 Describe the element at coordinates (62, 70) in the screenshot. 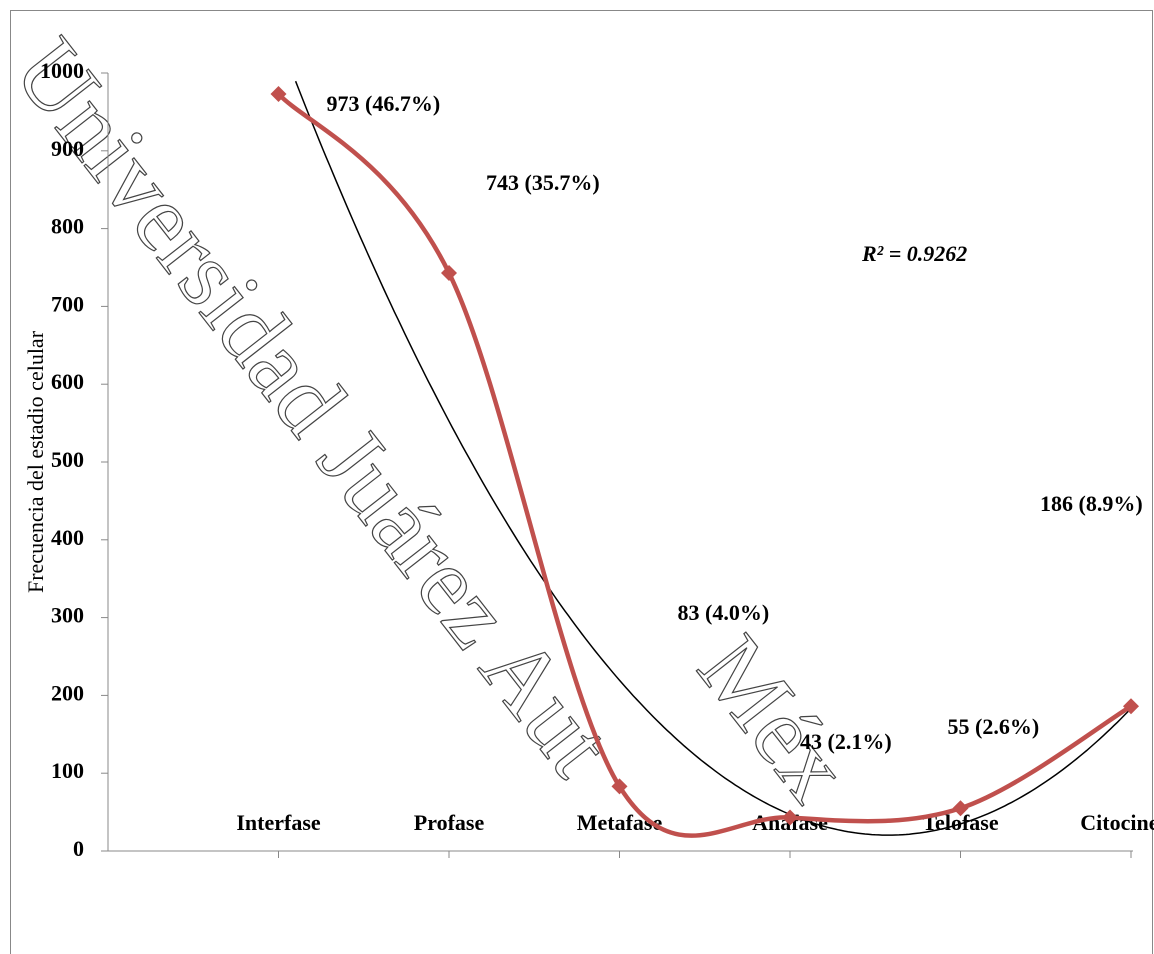

I see `y-tick-label: 1000` at that location.